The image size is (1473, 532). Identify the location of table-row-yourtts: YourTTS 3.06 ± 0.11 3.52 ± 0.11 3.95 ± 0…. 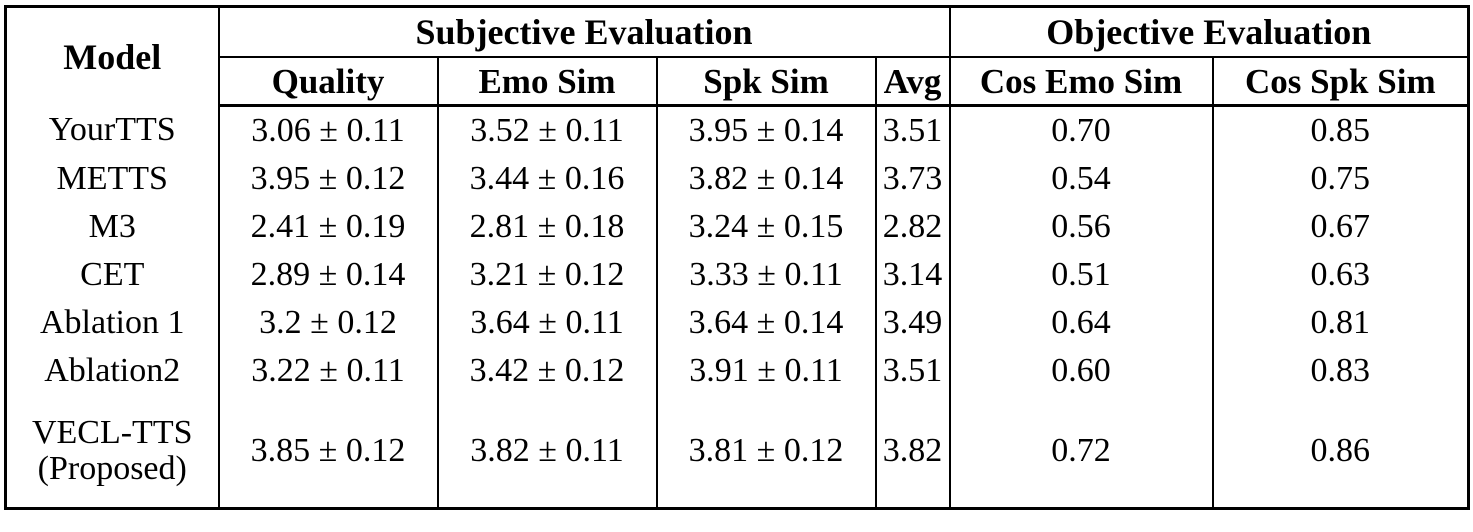
(737, 130).